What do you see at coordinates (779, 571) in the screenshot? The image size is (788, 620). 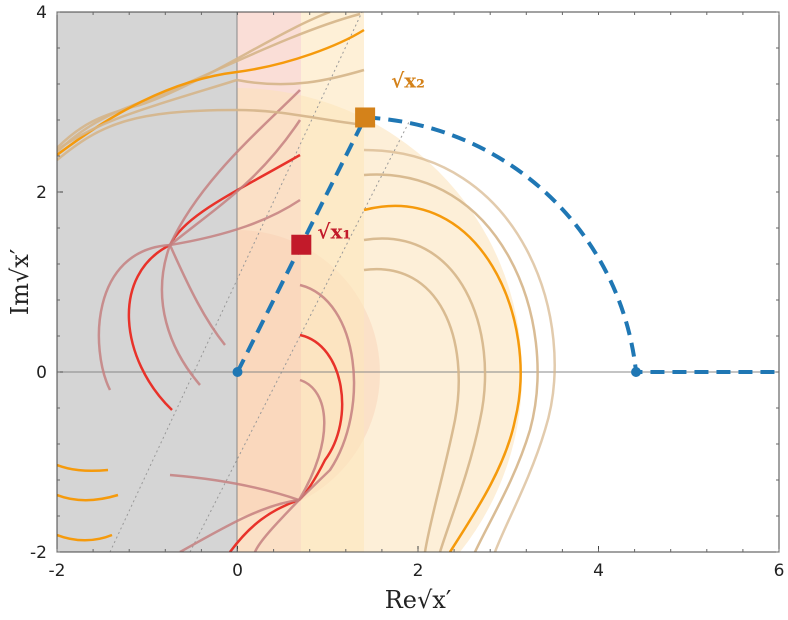 I see `x-tick-label: 6` at bounding box center [779, 571].